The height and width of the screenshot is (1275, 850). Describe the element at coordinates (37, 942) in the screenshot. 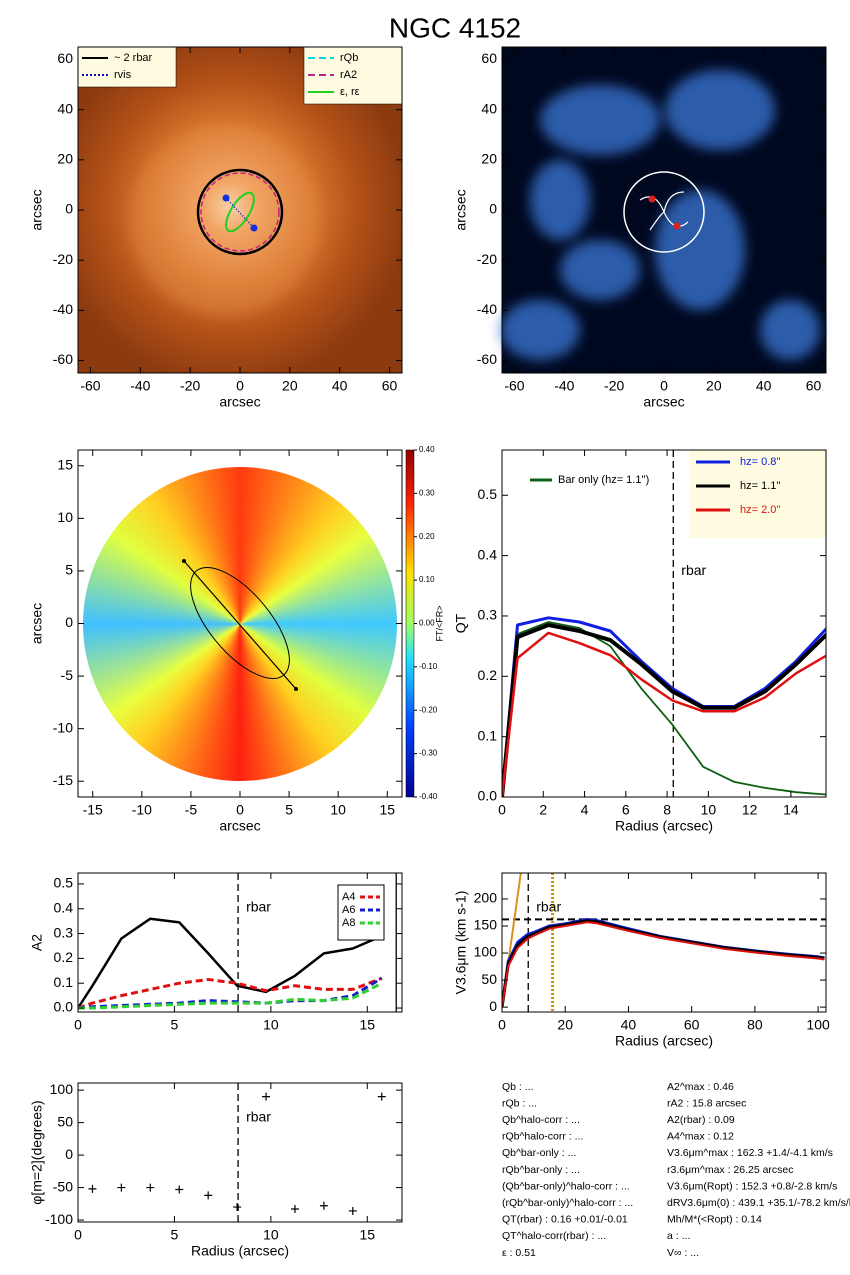

I see `y-axis-label: A2` at that location.